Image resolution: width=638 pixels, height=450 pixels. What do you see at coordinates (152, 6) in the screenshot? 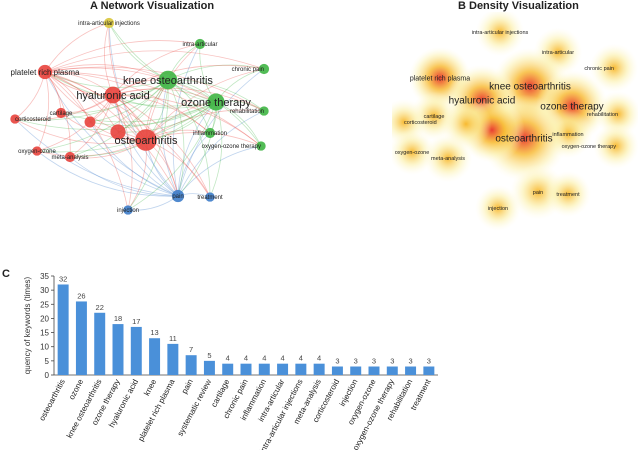
I see `network-panel-title: A Network Visualization` at bounding box center [152, 6].